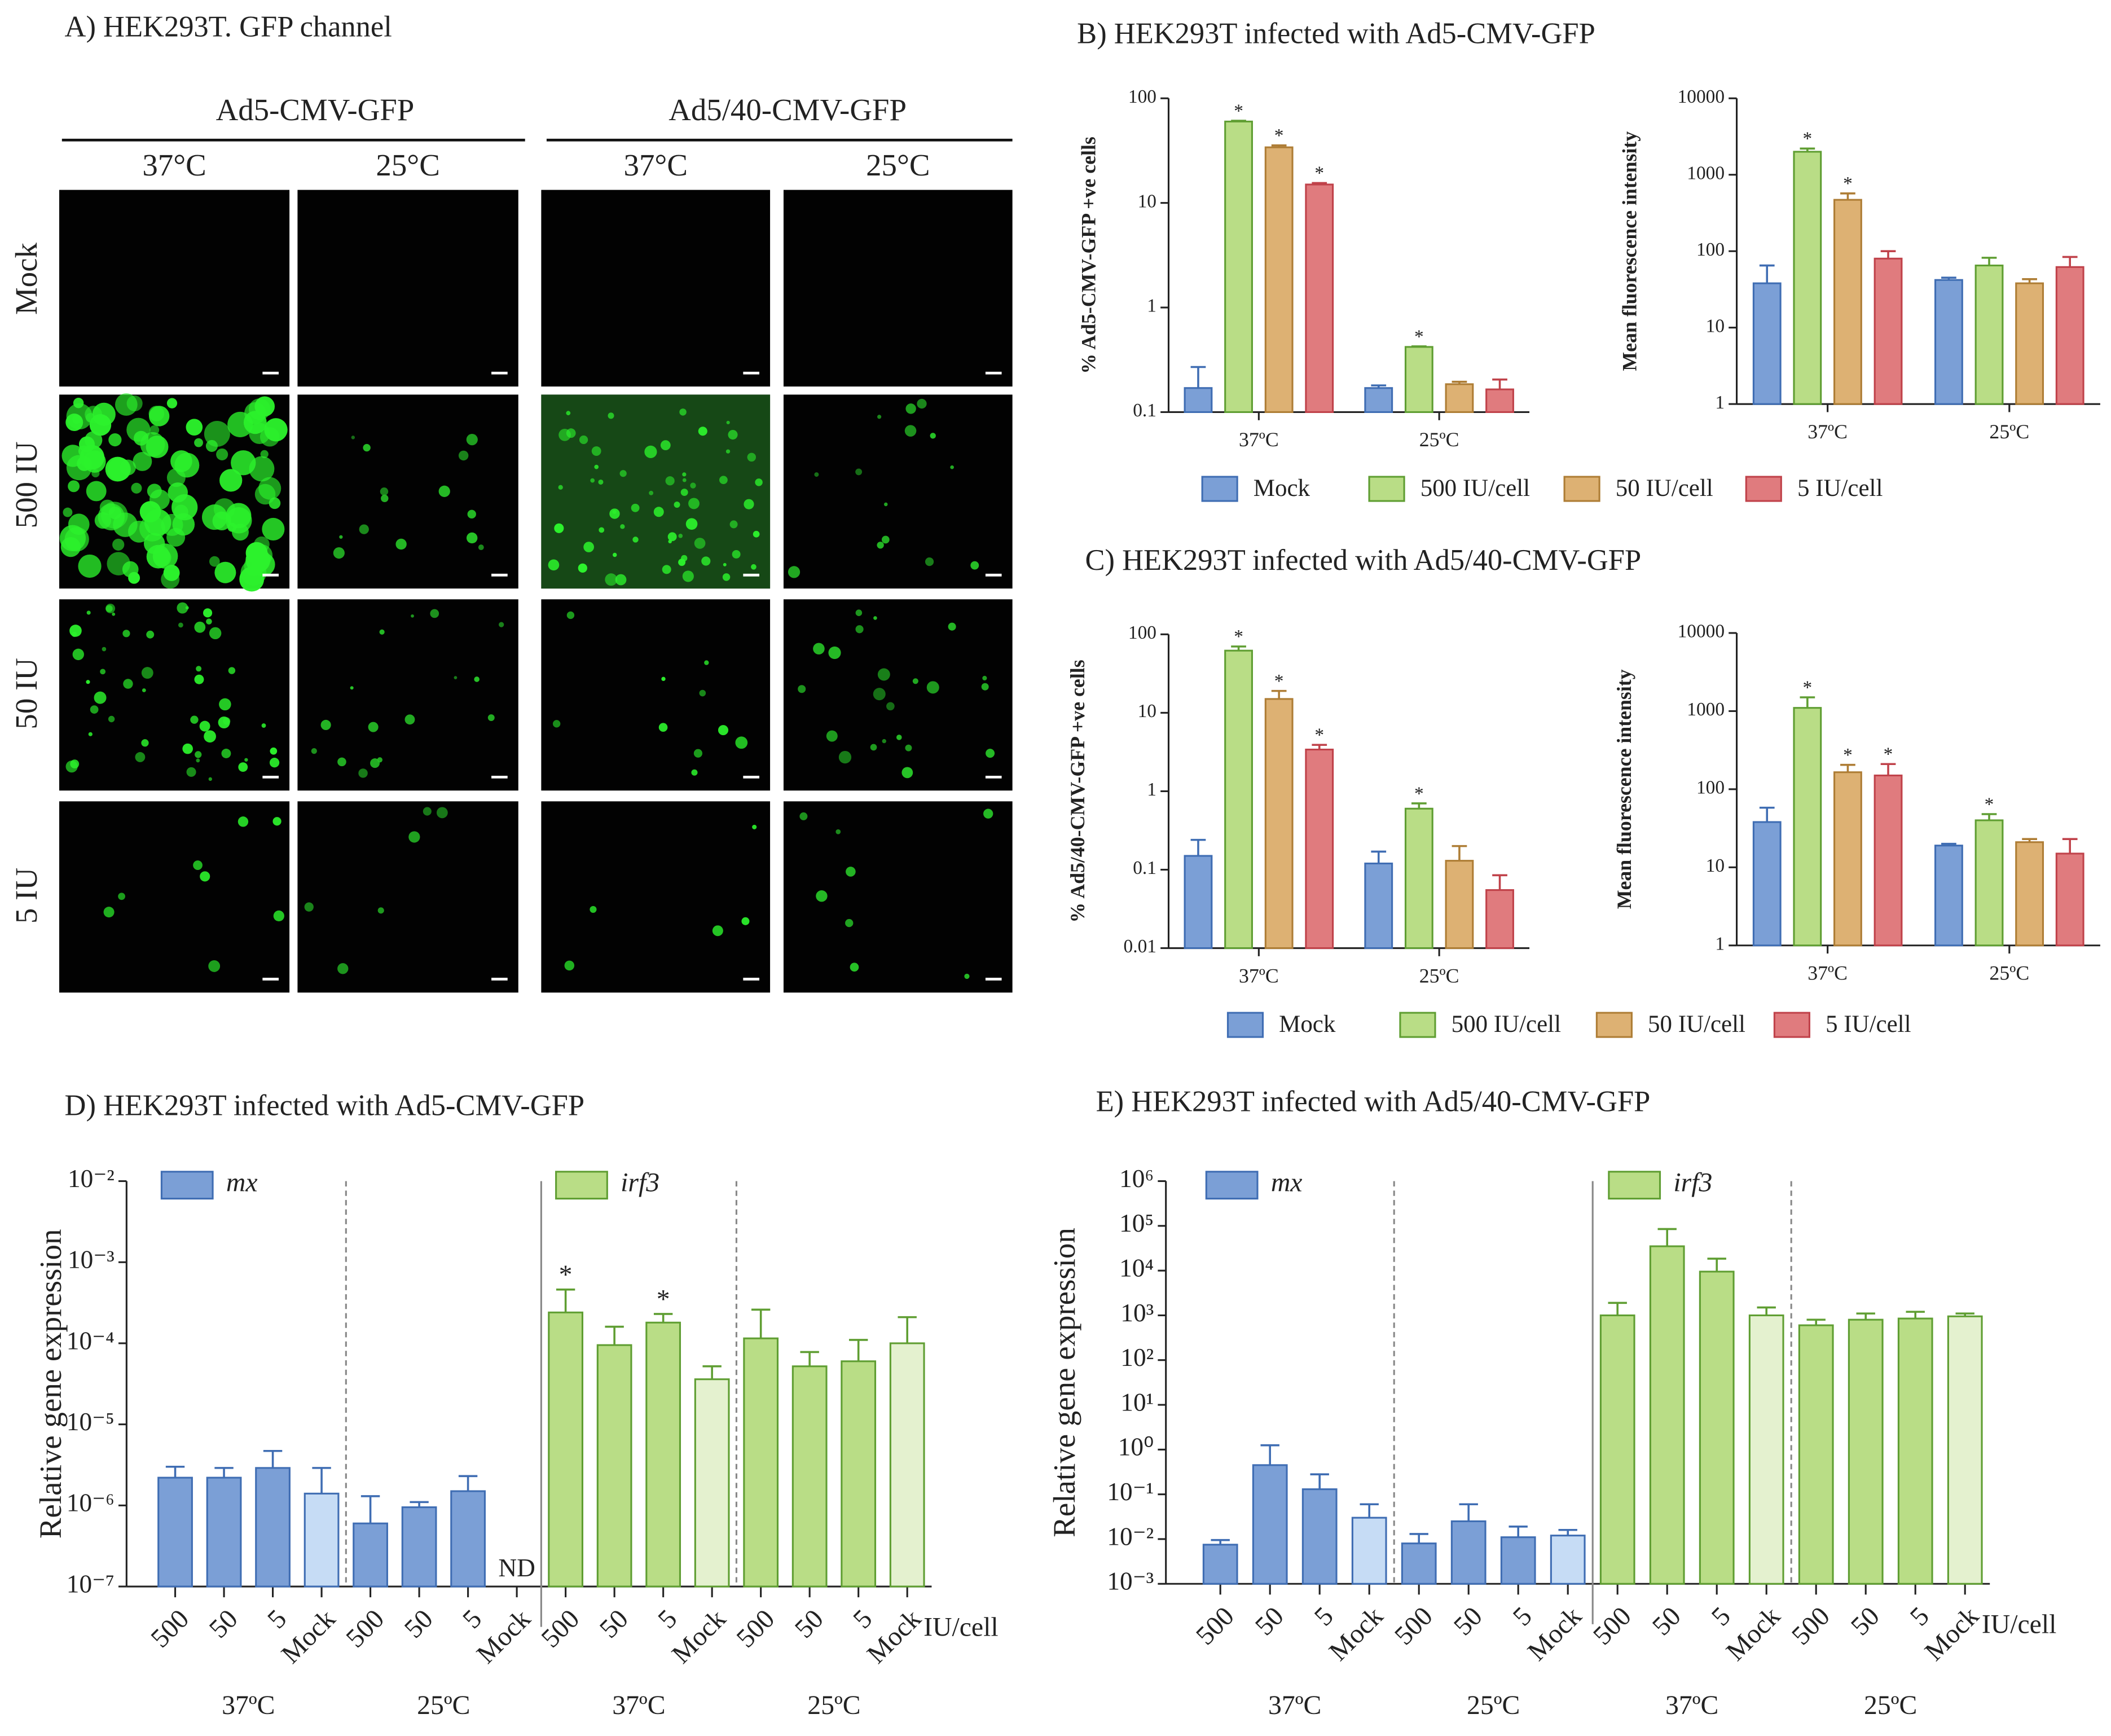 The height and width of the screenshot is (1736, 2111). What do you see at coordinates (26, 896) in the screenshot?
I see `row-label: 5 IU` at bounding box center [26, 896].